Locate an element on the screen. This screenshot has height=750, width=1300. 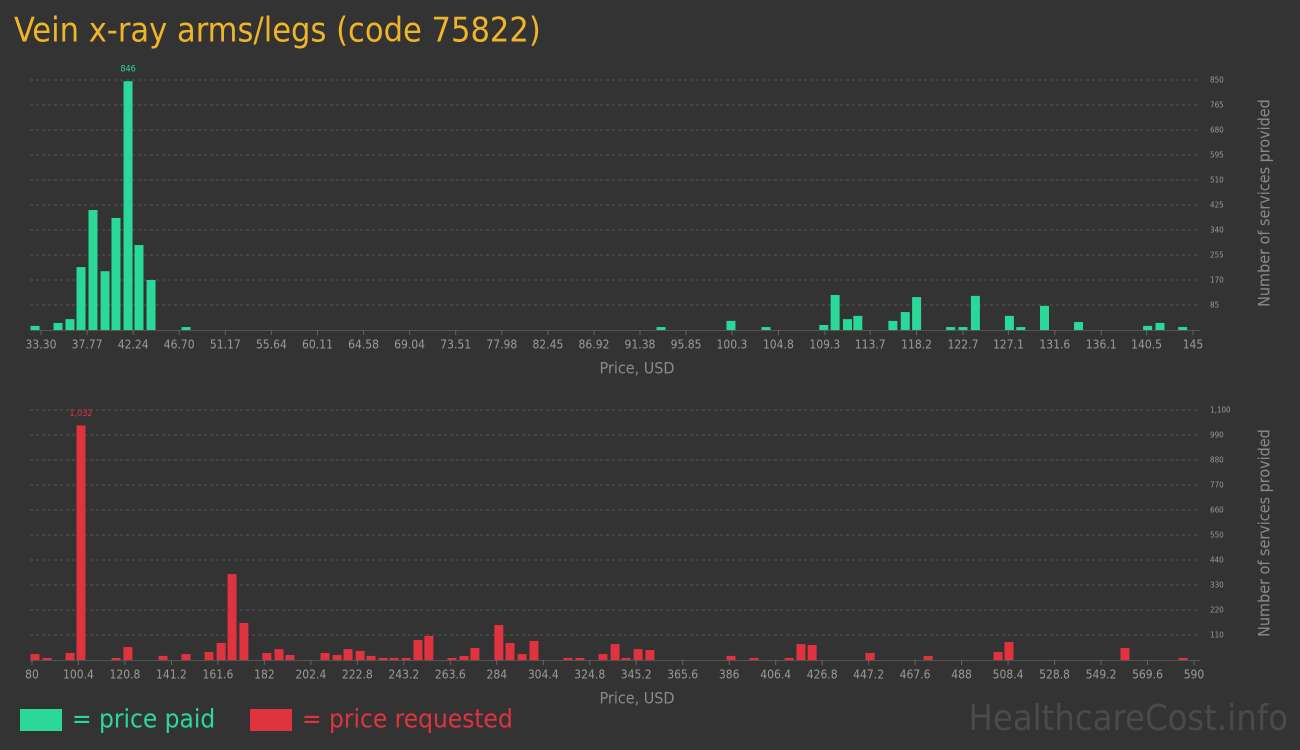
x-tick-label: 91.38 is located at coordinates (640, 345).